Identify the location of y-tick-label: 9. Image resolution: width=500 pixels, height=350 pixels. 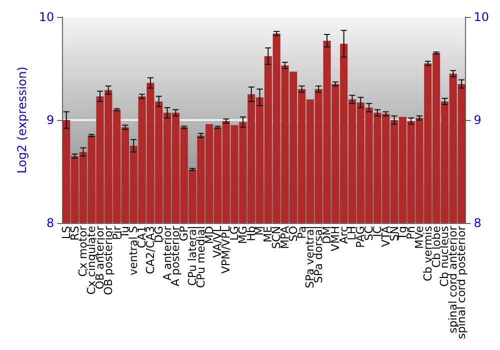
(50, 120).